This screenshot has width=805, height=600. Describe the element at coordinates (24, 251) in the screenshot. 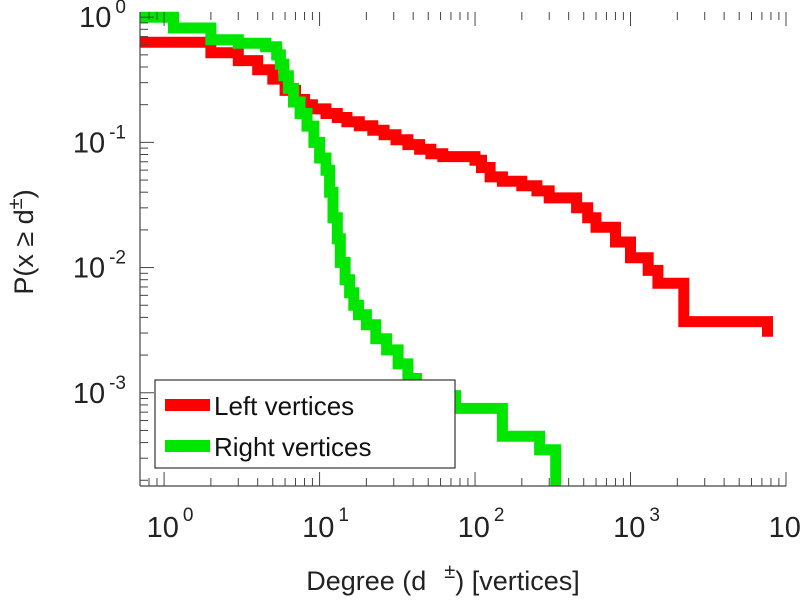

I see `y-axis-label-start: P(x ≥ d` at that location.